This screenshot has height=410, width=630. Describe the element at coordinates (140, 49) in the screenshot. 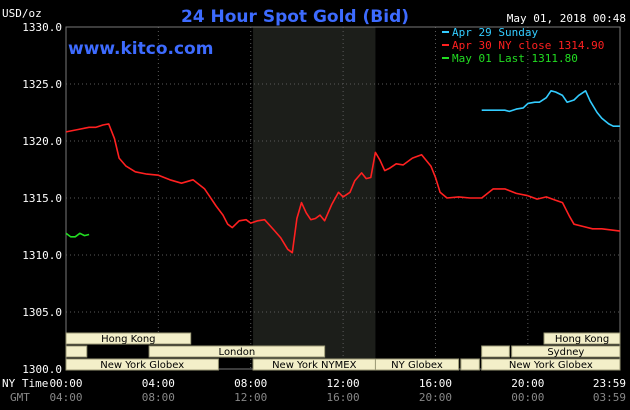

I see `watermark: www.kitco.com` at that location.